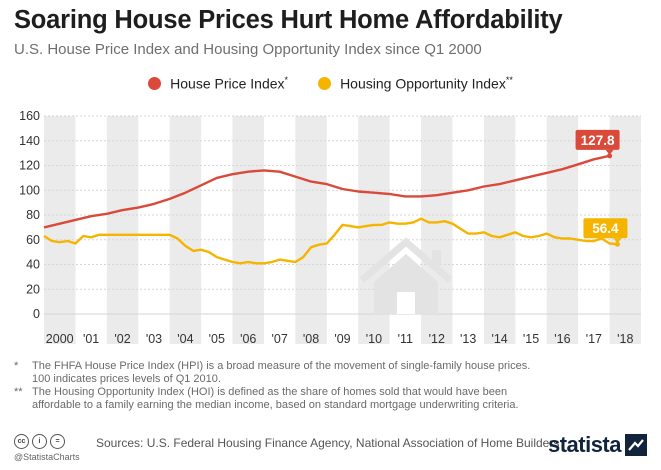 This screenshot has height=470, width=661. I want to click on x-tick-label: '16, so click(562, 339).